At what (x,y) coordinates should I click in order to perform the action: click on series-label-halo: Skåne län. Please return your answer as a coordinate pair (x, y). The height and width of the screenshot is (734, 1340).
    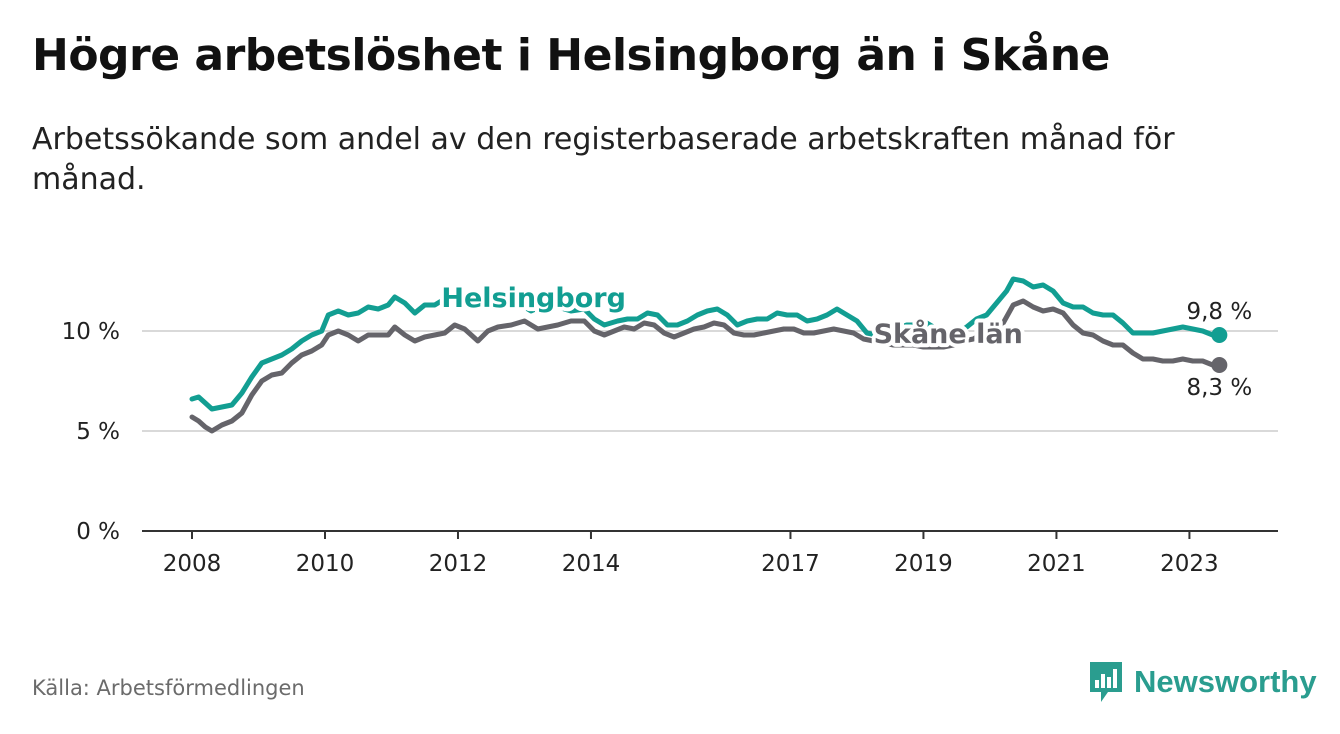
    Looking at the image, I should click on (948, 334).